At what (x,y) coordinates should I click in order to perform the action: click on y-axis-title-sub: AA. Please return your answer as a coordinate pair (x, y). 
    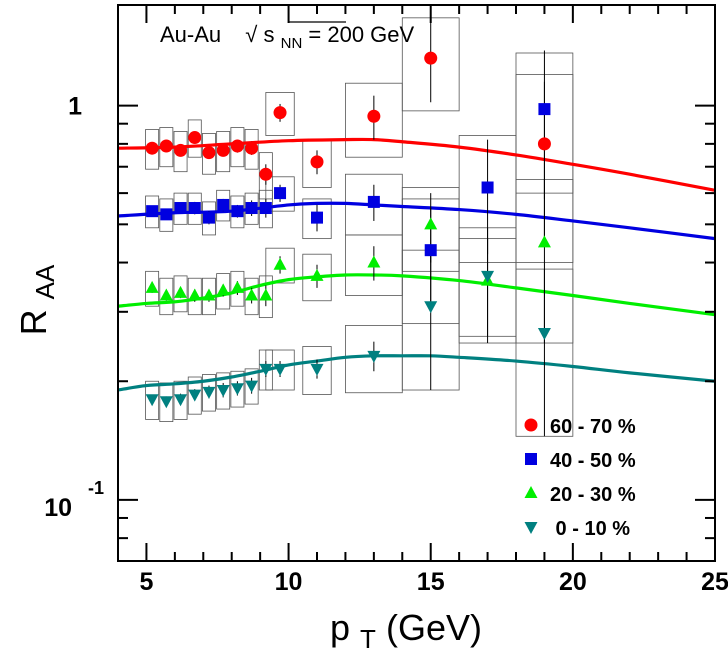
    Looking at the image, I should click on (45, 281).